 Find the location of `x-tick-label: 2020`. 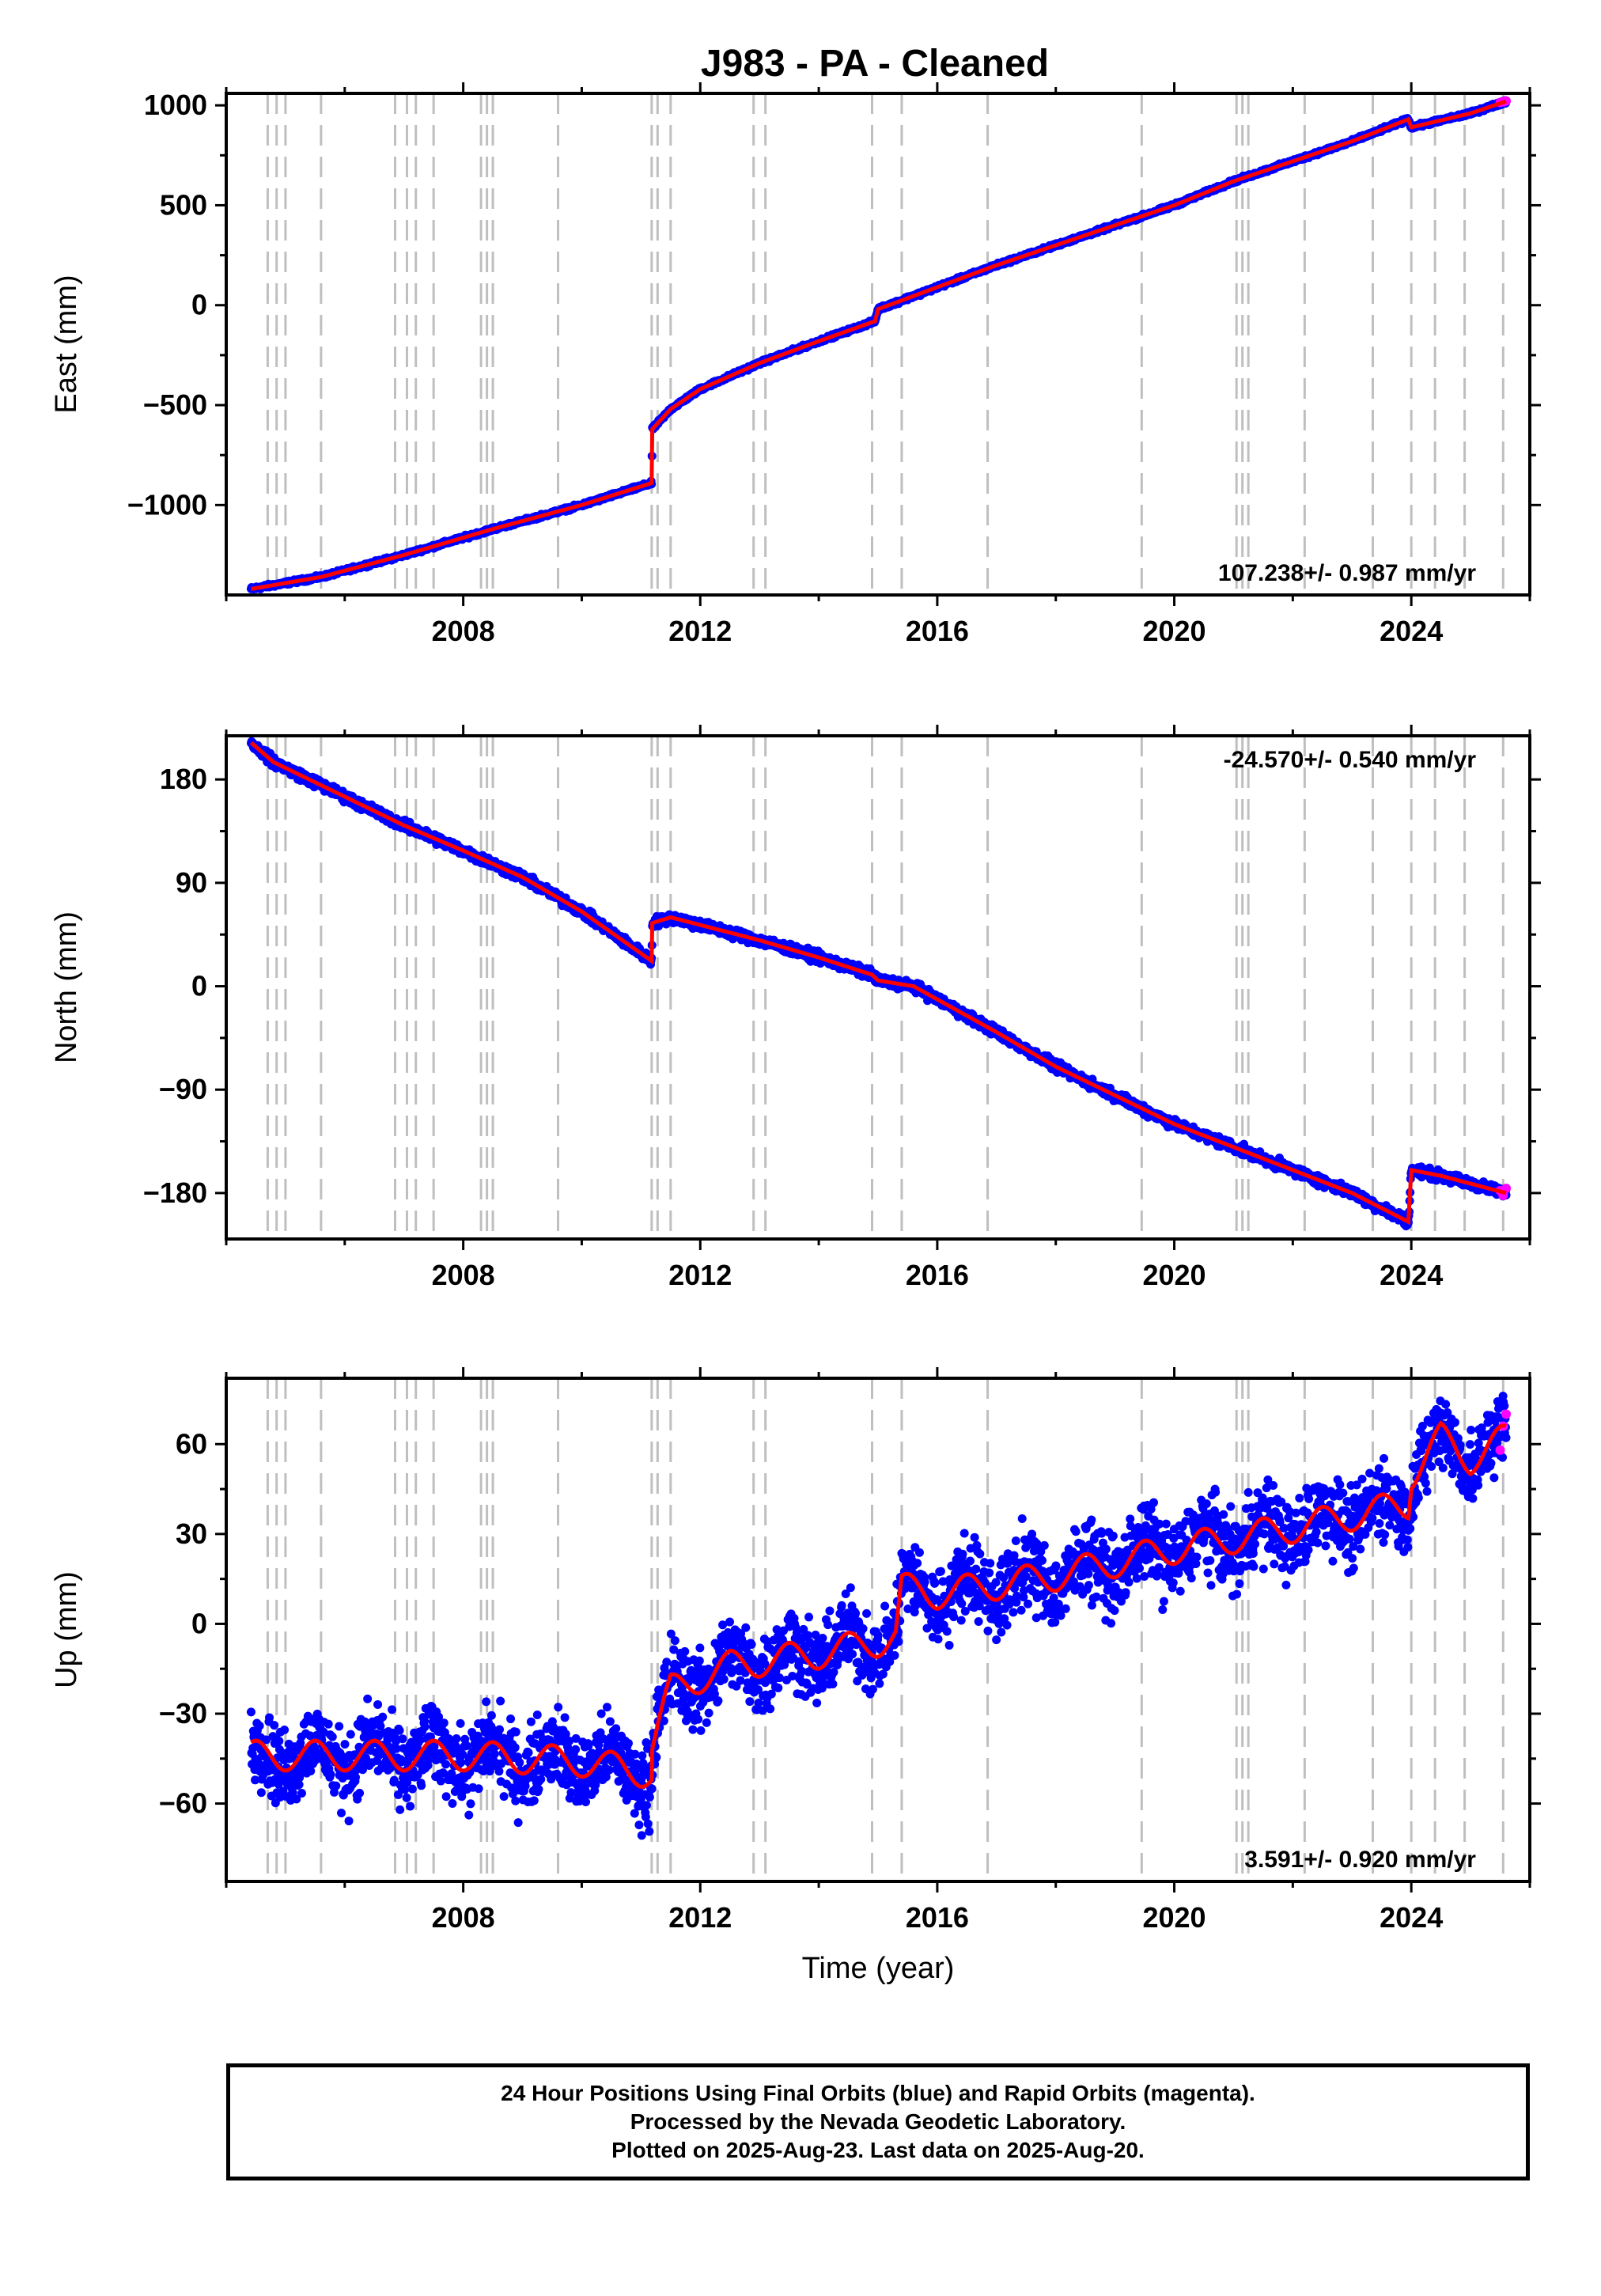

x-tick-label: 2020 is located at coordinates (1173, 631).